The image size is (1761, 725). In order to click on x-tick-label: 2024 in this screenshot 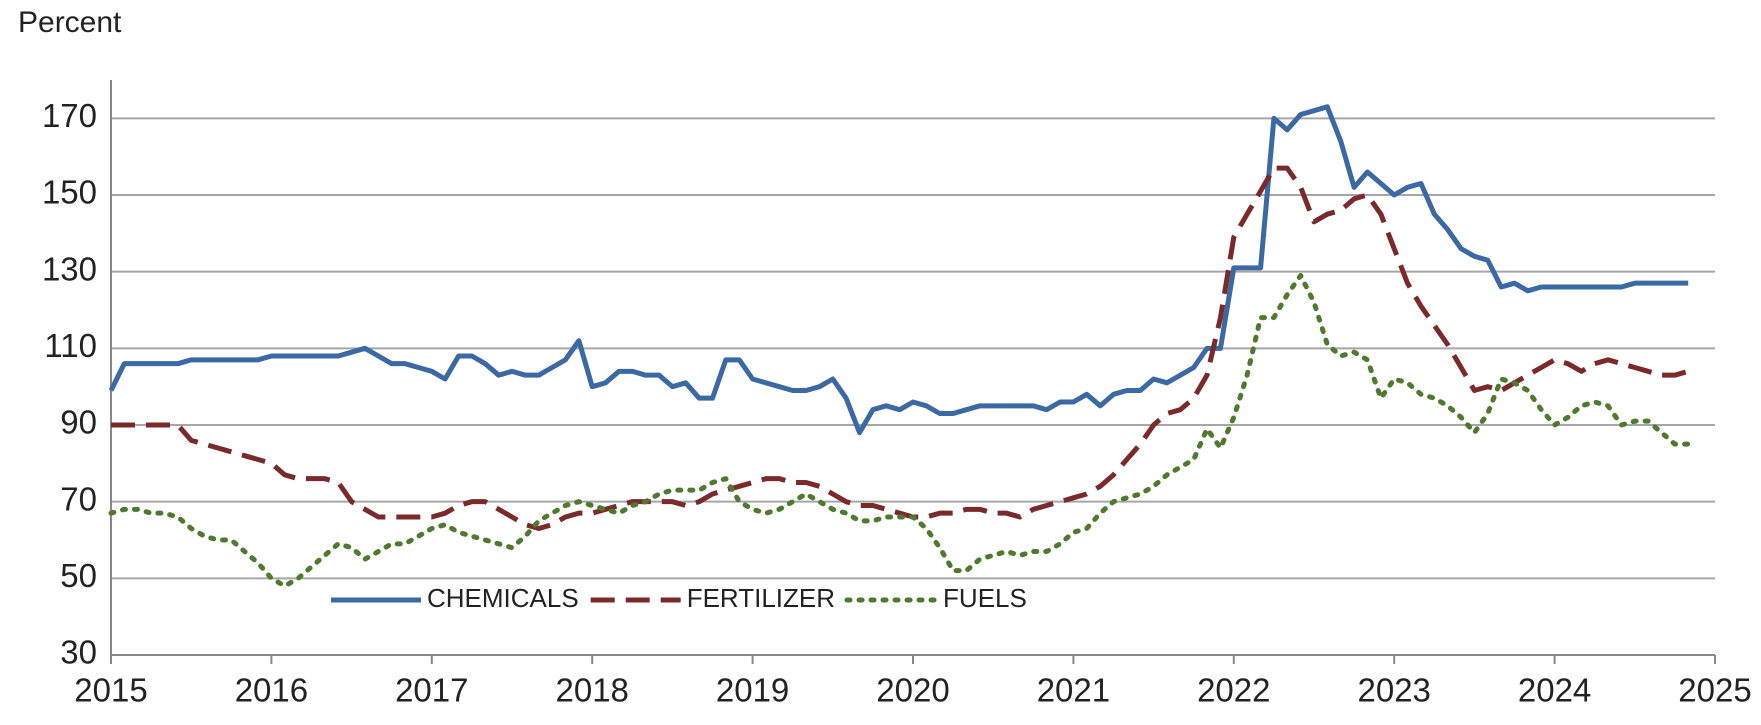, I will do `click(1554, 690)`.